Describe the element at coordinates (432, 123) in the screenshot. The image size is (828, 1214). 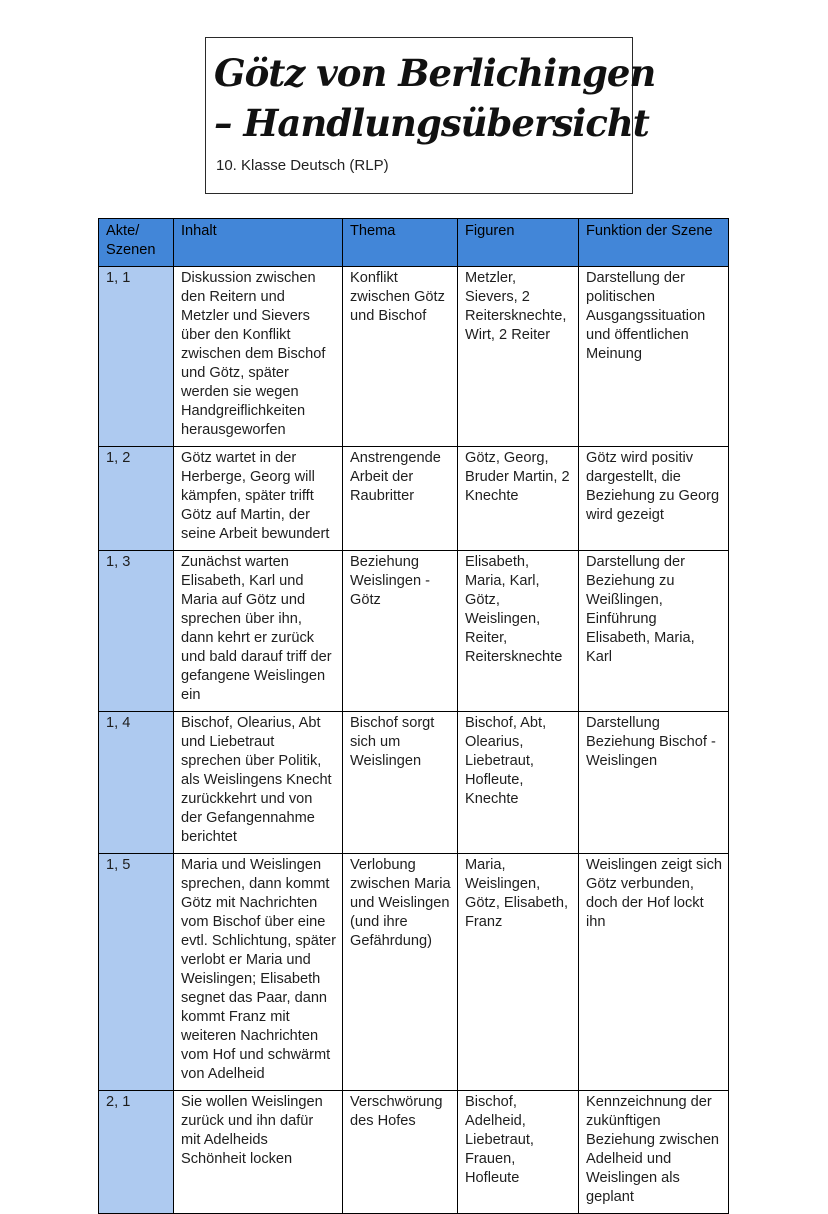
I see `document-title-line2: – Handlungsübersicht` at that location.